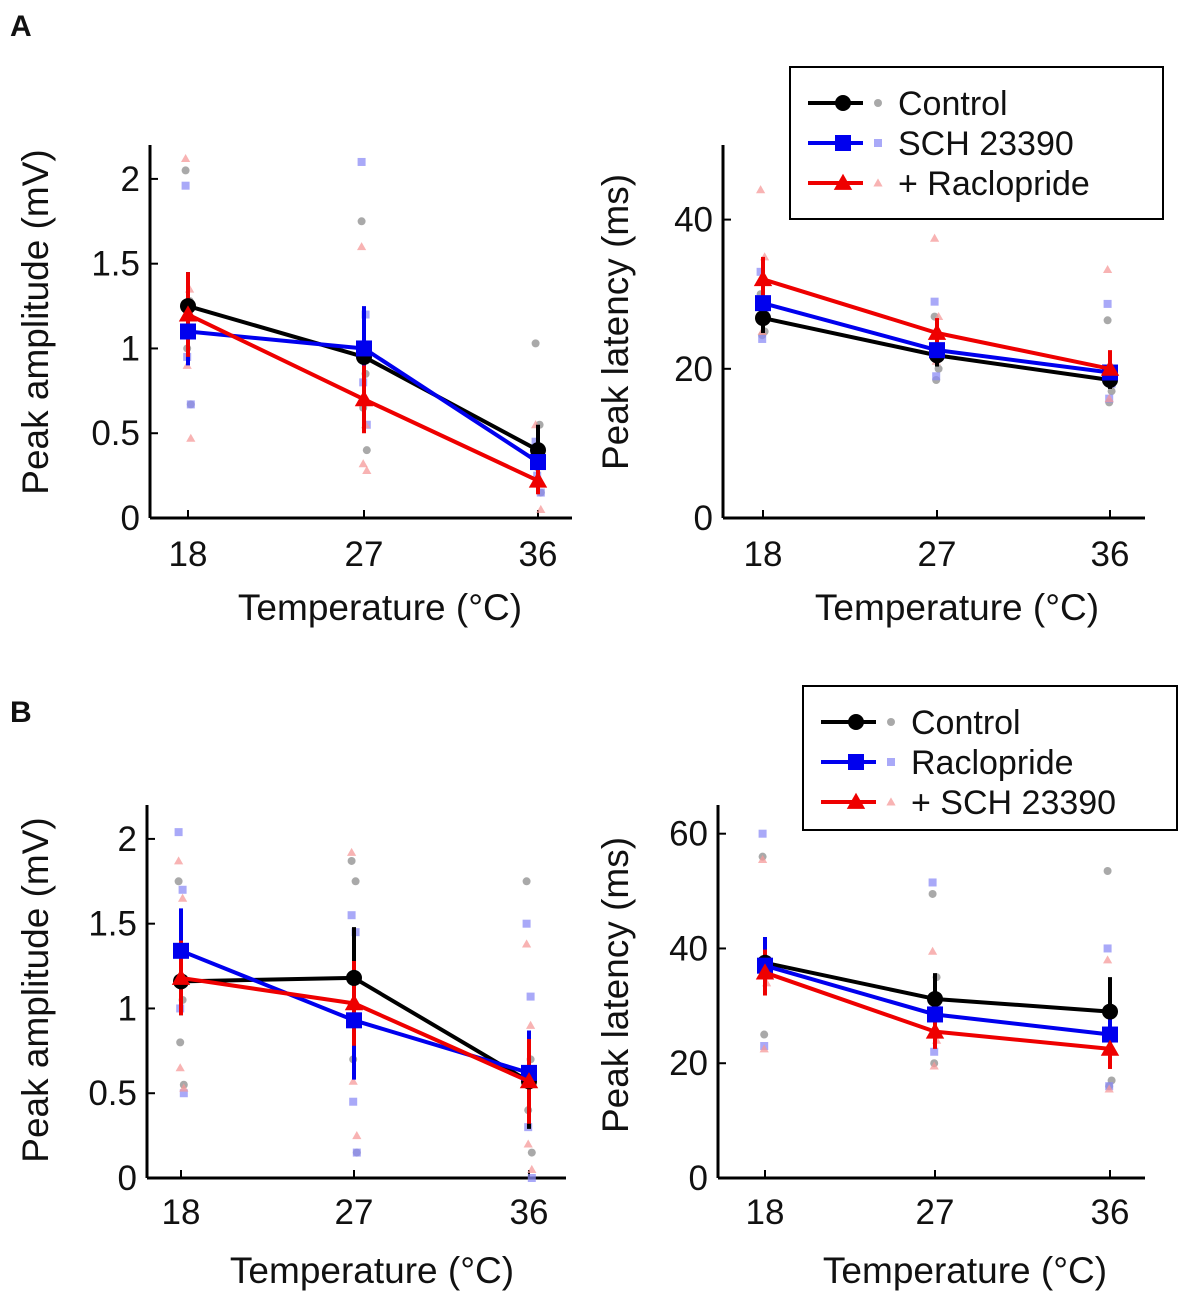 The image size is (1184, 1300). I want to click on y-tick-label: 20, so click(693, 369).